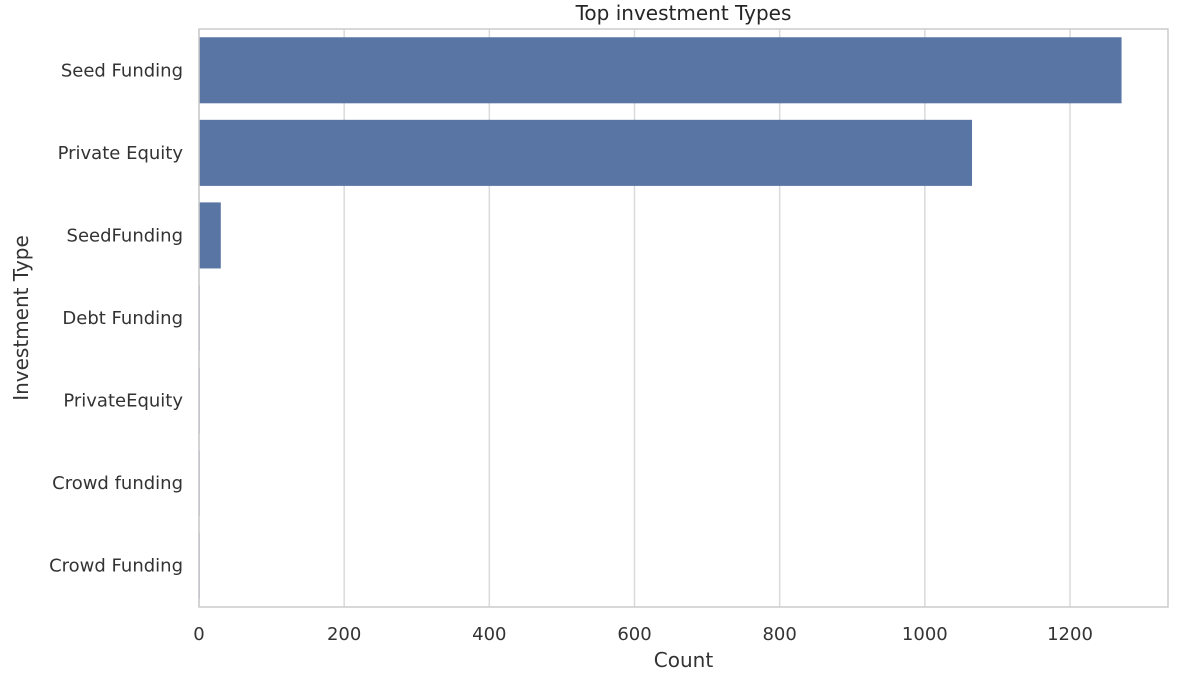 Image resolution: width=1191 pixels, height=687 pixels. What do you see at coordinates (210, 235) in the screenshot?
I see `bar-seedfunding` at bounding box center [210, 235].